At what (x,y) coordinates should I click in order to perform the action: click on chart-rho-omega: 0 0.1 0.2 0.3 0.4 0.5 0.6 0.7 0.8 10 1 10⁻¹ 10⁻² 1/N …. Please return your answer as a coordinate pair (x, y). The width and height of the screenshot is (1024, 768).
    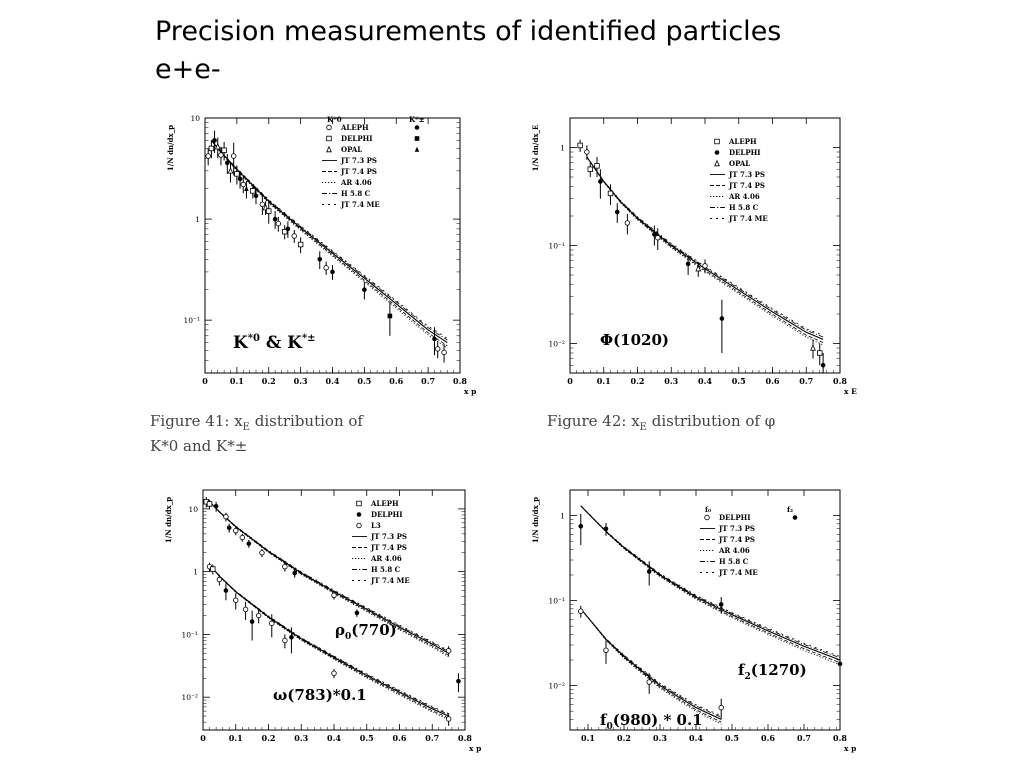
    Looking at the image, I should click on (317, 616).